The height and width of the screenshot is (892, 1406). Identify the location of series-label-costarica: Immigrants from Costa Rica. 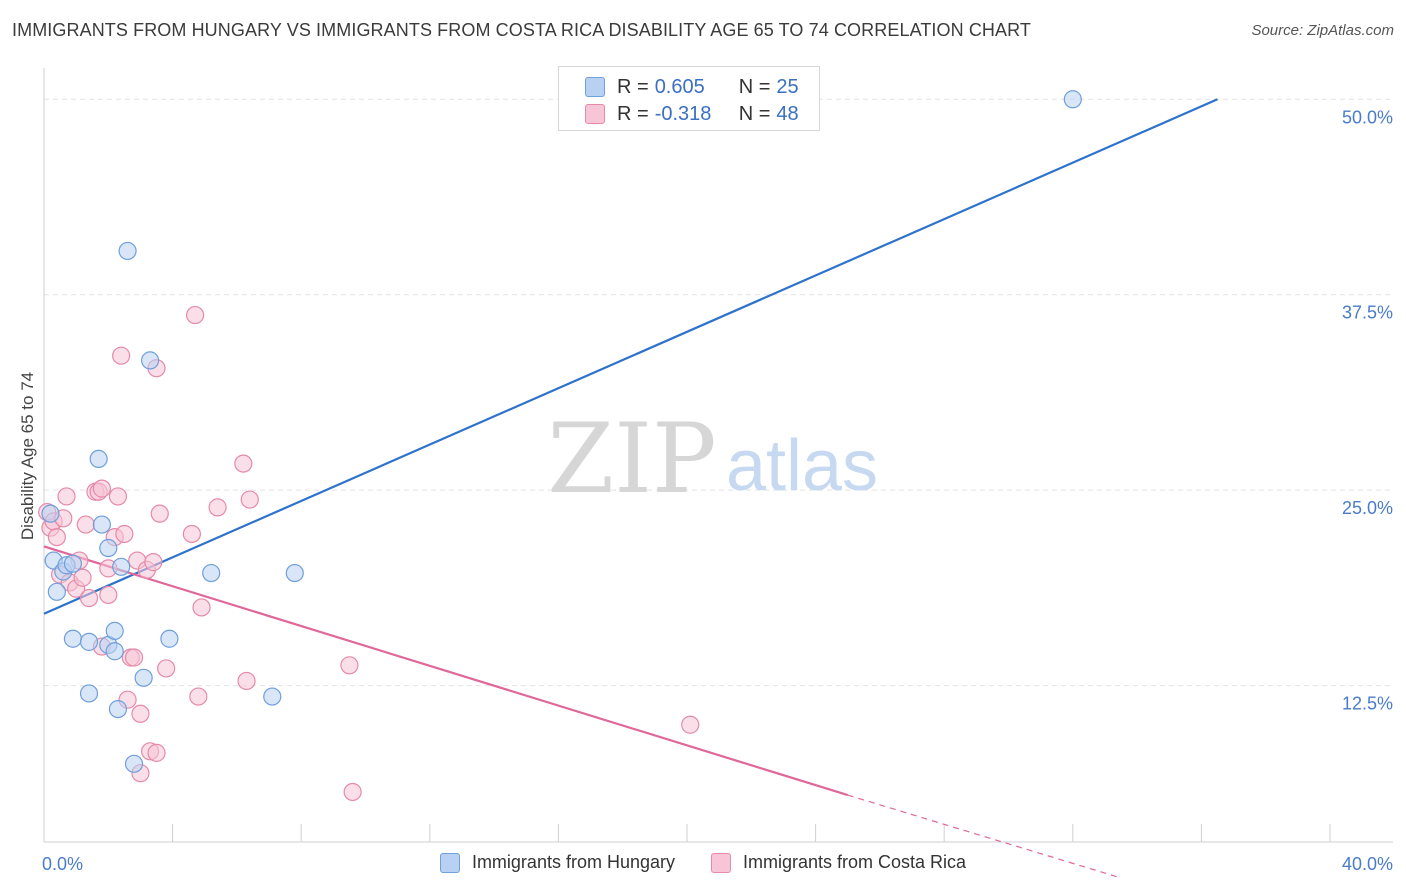
(855, 862).